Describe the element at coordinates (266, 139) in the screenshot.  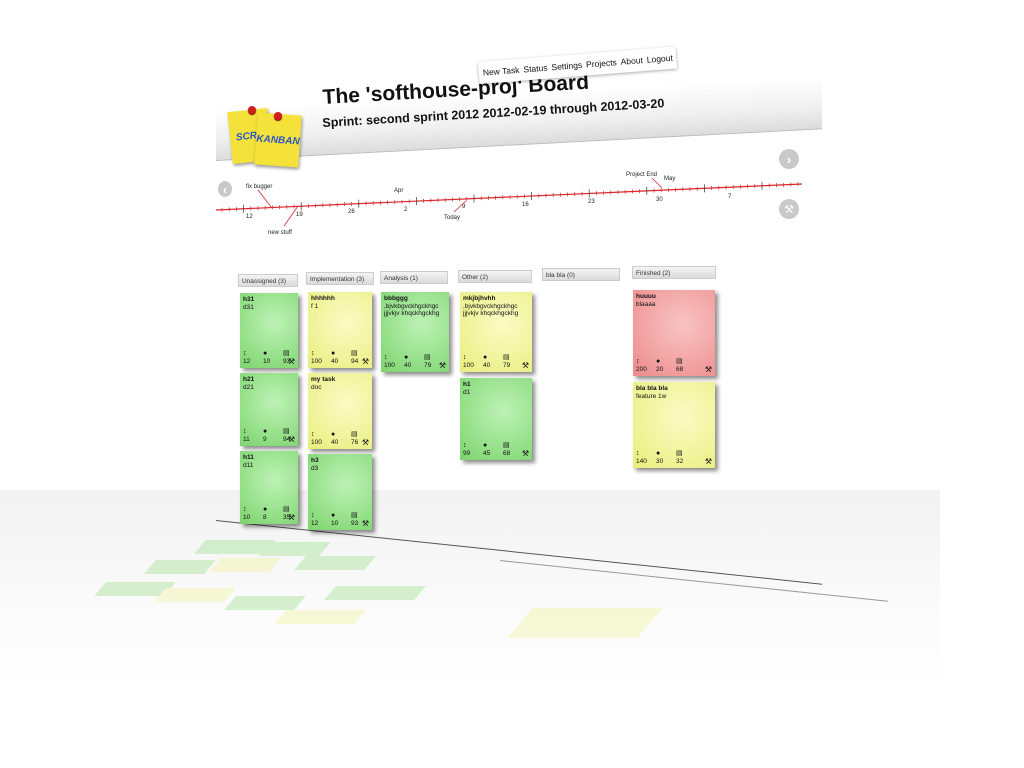
I see `scrum-kanban-logo: SCRU KANBAN` at that location.